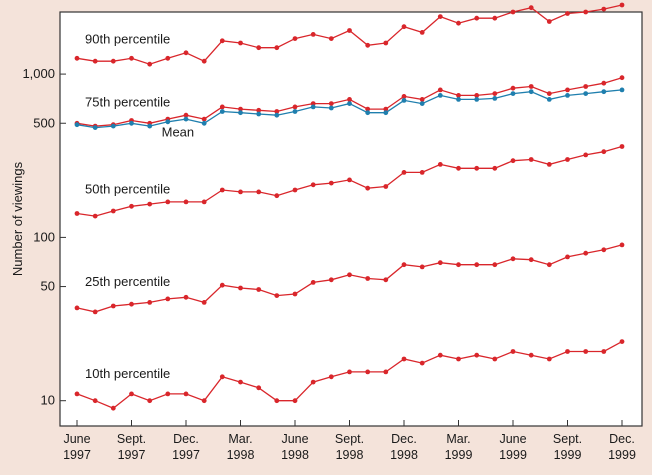 This screenshot has height=475, width=652. I want to click on y-tick-label: 500, so click(44, 122).